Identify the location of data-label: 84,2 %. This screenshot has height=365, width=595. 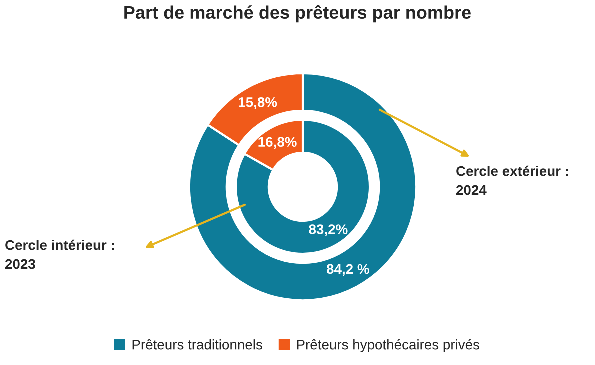
(348, 270).